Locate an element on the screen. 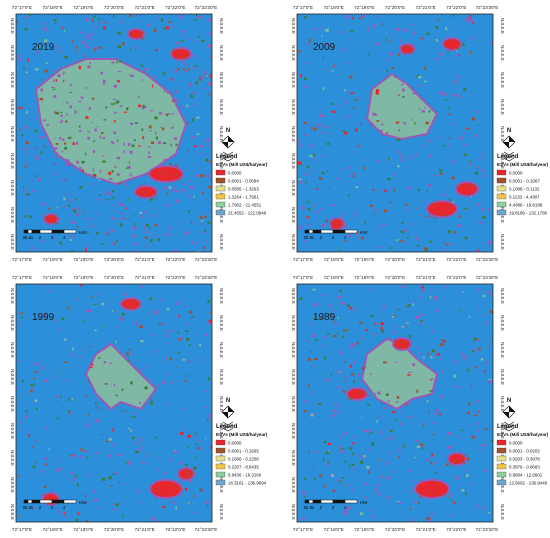 This screenshot has height=538, width=550. legend-item-label: 4.4388 - 19.8188 is located at coordinates (526, 205).